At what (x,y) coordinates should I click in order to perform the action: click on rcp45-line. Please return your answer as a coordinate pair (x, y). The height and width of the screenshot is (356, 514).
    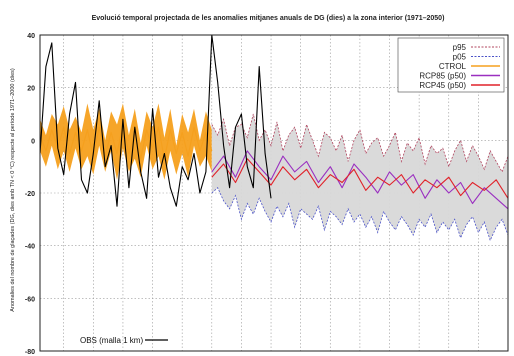
    Looking at the image, I should click on (360, 178).